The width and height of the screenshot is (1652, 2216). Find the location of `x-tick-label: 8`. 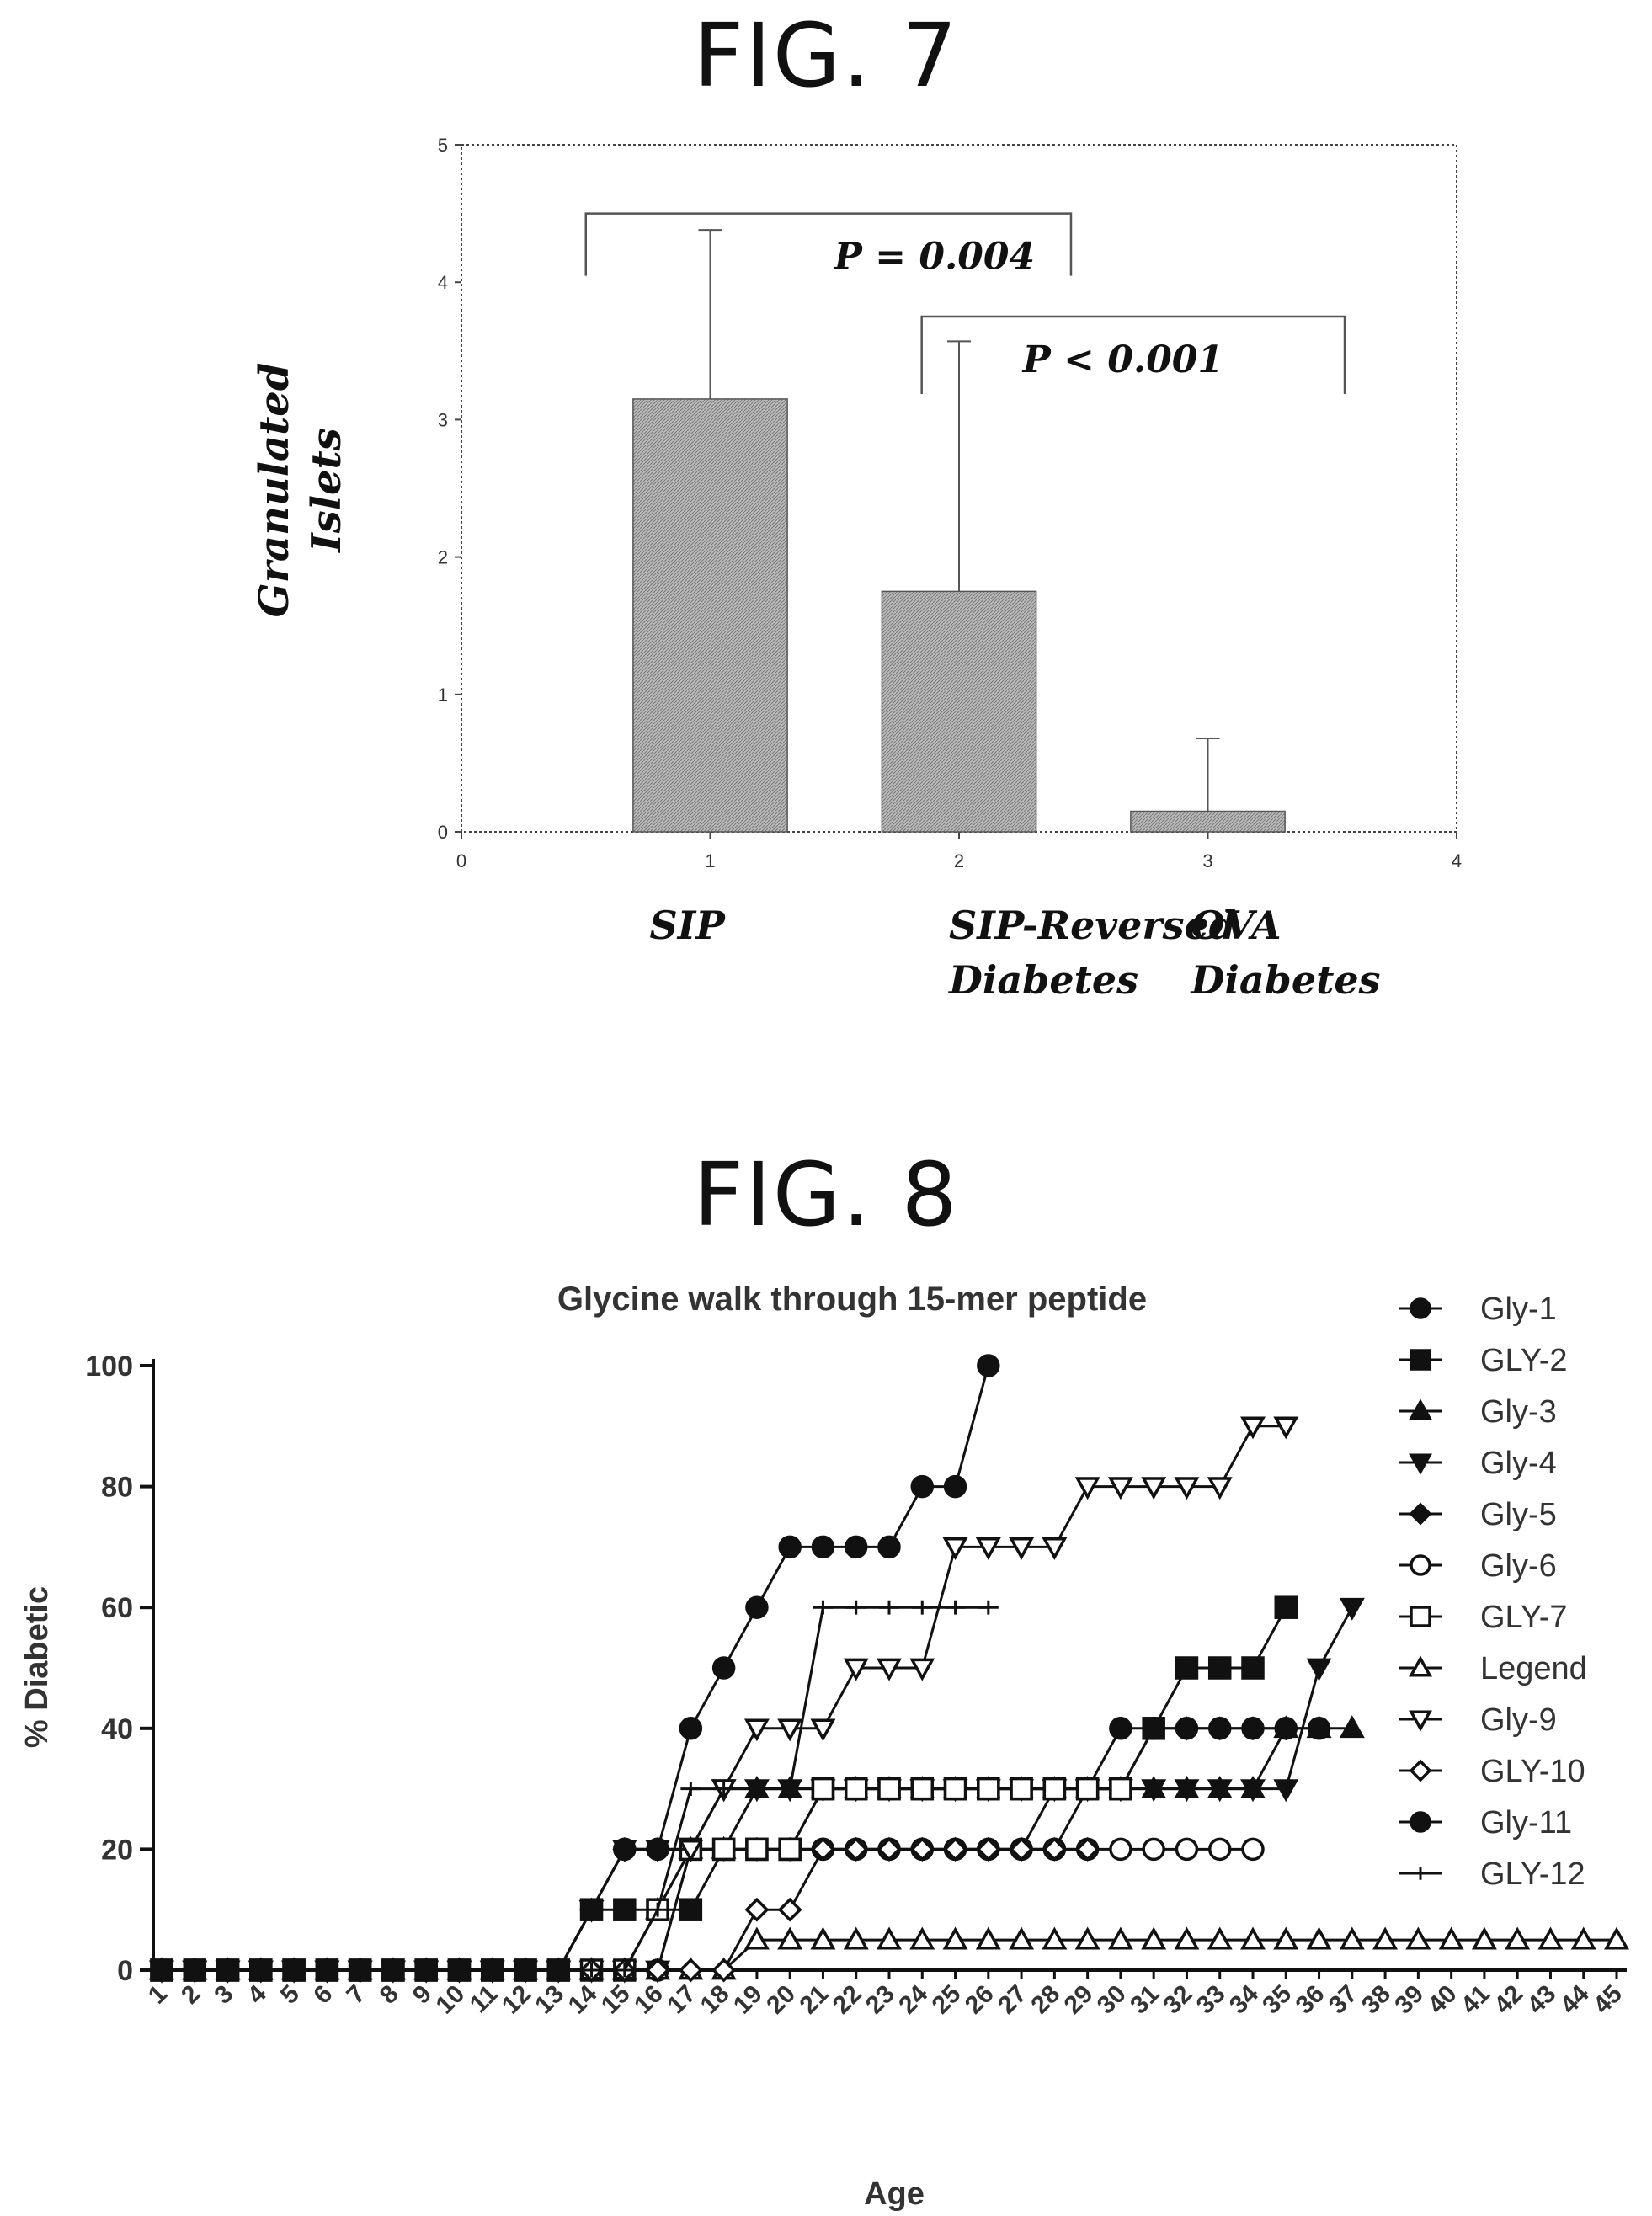

x-tick-label: 8 is located at coordinates (389, 1995).